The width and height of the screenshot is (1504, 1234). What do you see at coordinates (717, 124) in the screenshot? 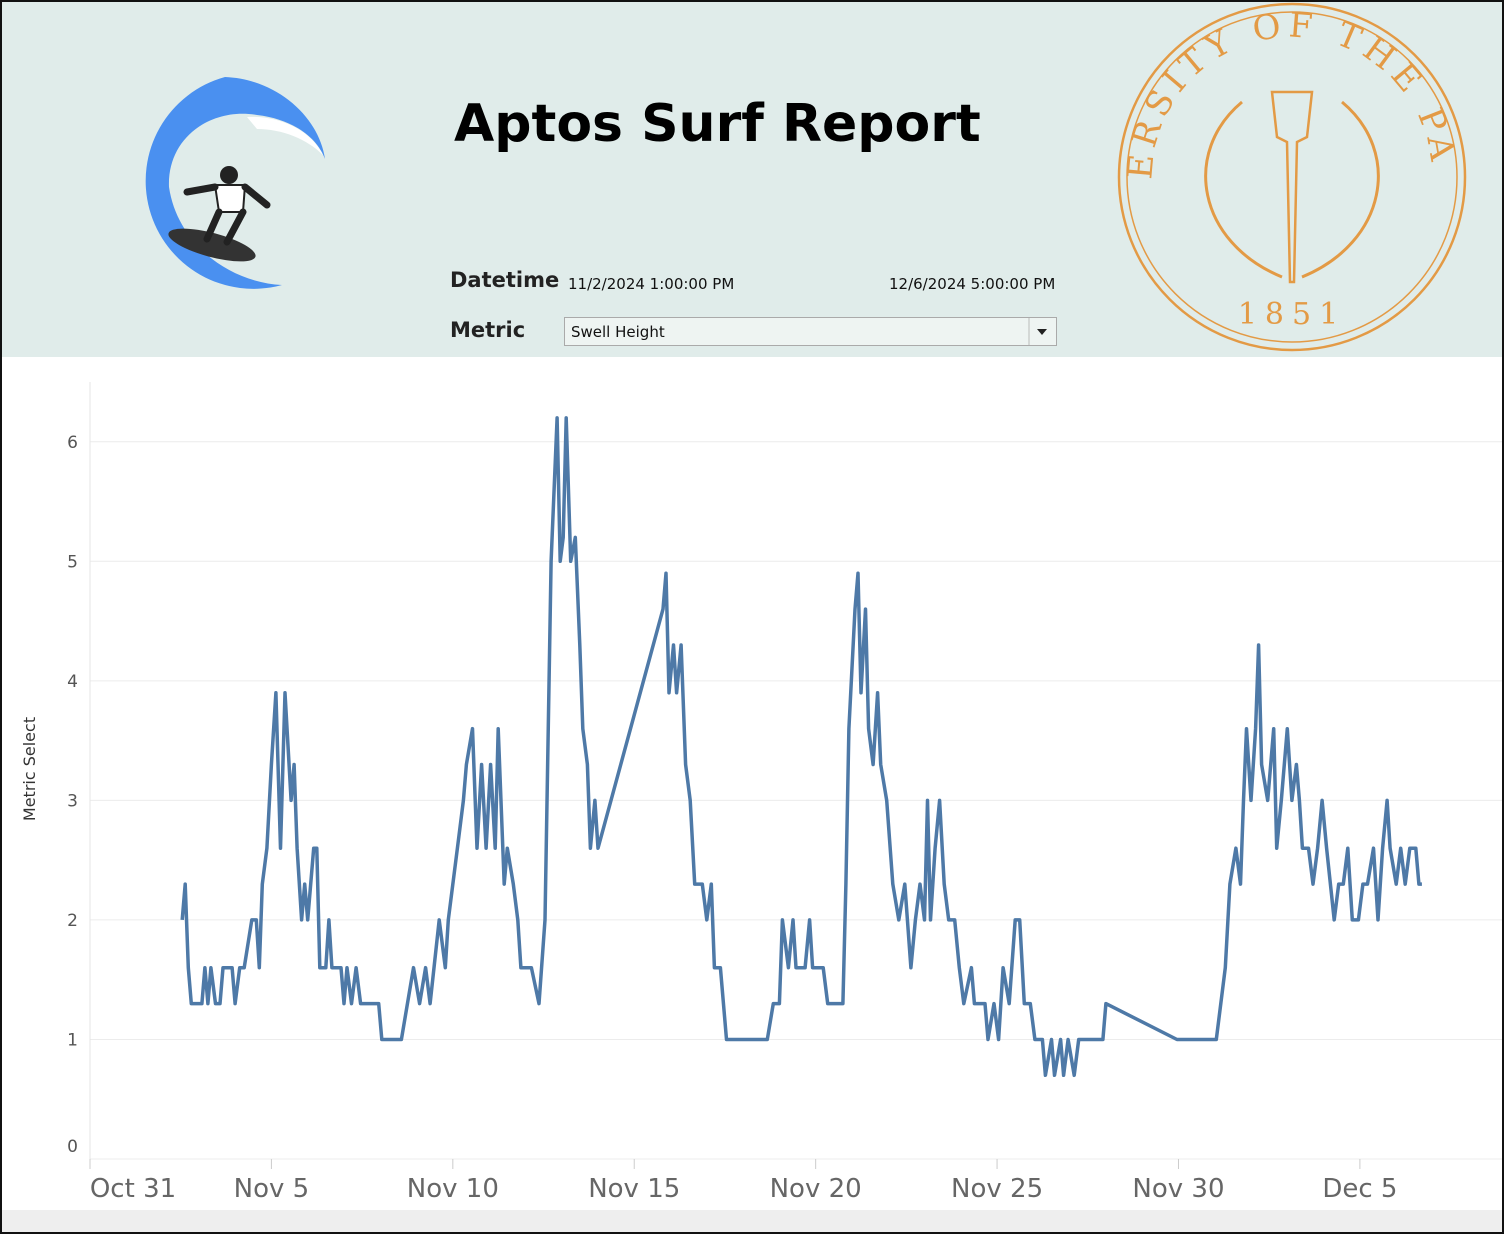
I see `title: Aptos Surf Report` at bounding box center [717, 124].